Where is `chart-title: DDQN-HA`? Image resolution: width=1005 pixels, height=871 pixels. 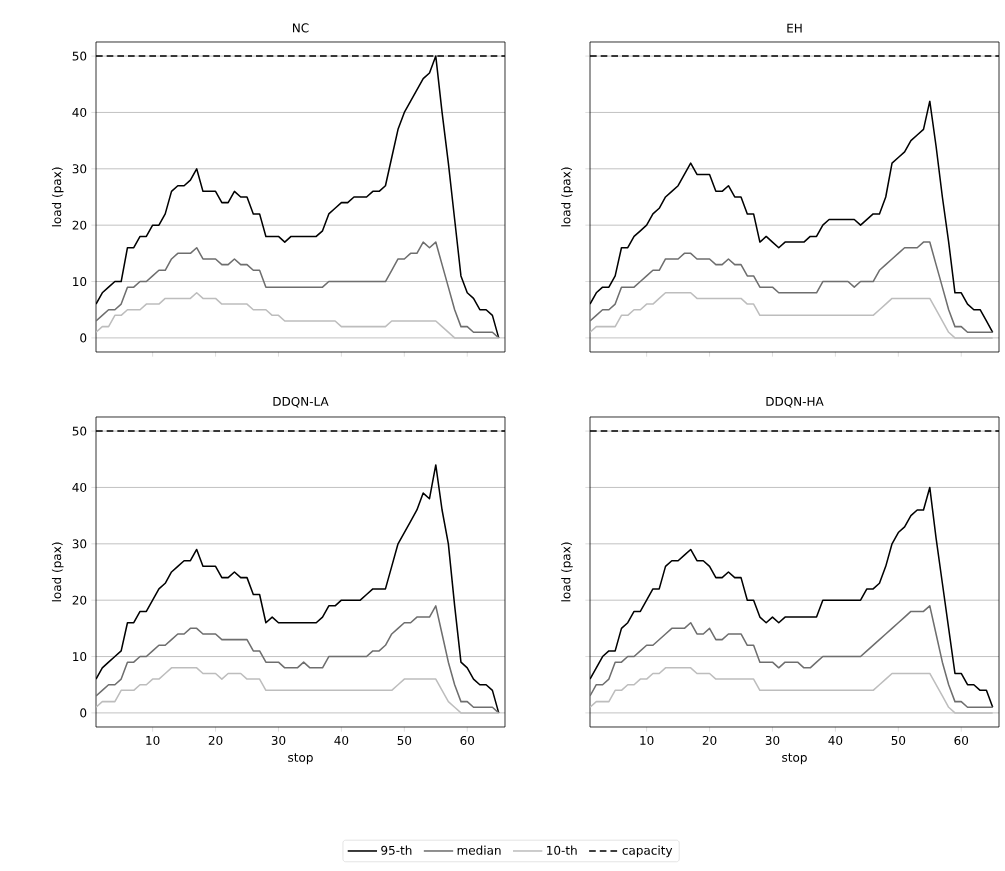 chart-title: DDQN-HA is located at coordinates (795, 402).